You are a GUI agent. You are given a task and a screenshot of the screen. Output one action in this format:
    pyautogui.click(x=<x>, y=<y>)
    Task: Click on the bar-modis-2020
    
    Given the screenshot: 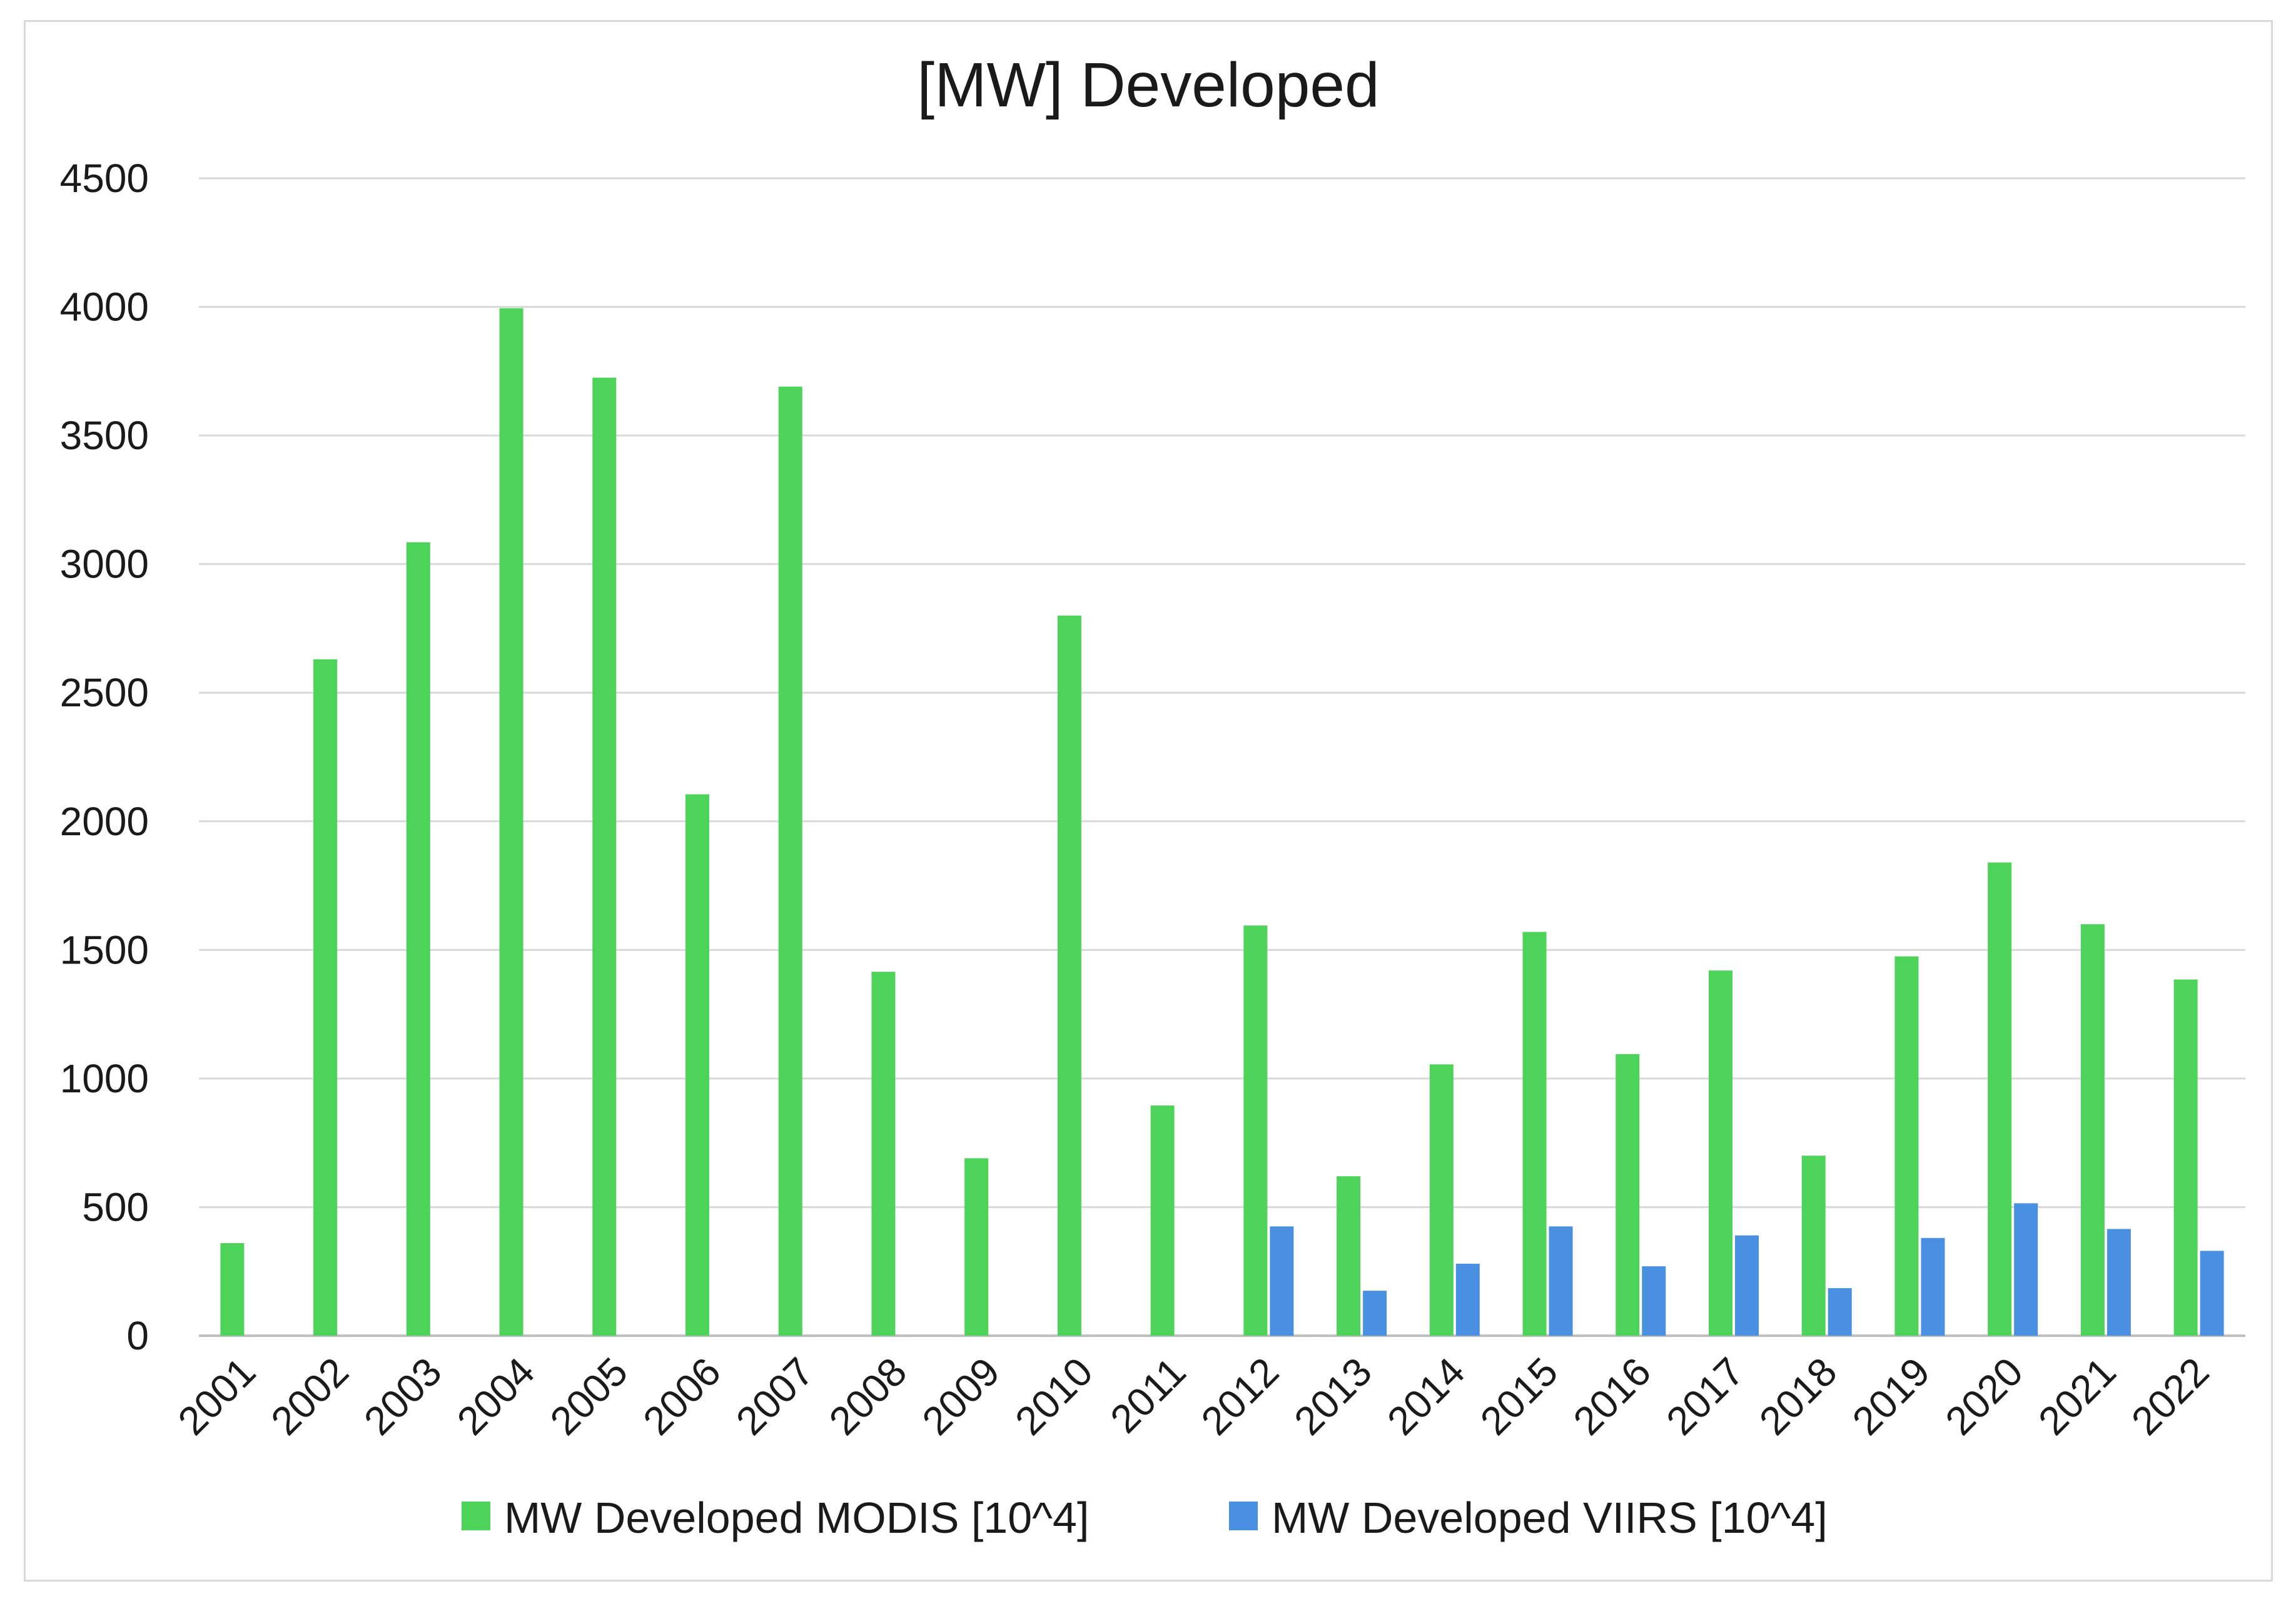 What is the action you would take?
    pyautogui.click(x=2000, y=1099)
    